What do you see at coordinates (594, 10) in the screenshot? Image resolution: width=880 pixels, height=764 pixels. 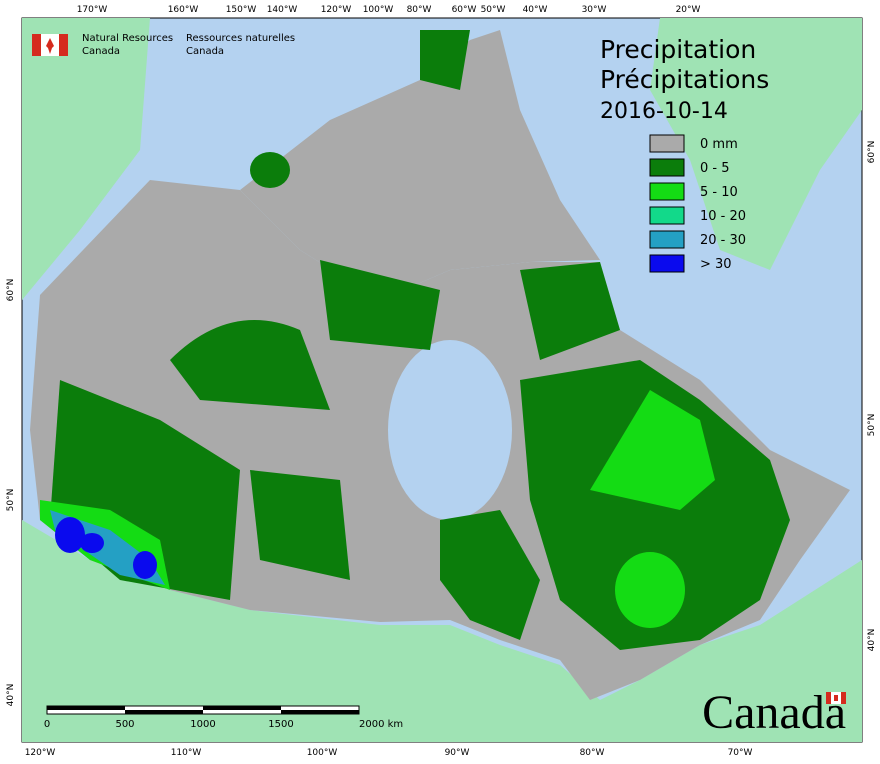 I see `longitude-label: 30°W` at bounding box center [594, 10].